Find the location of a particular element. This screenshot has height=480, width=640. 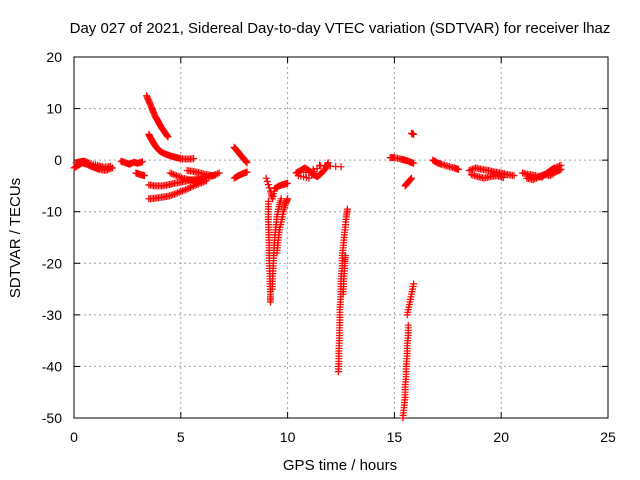

y-axis-label: SDTVAR / TECUs is located at coordinates (15, 238).